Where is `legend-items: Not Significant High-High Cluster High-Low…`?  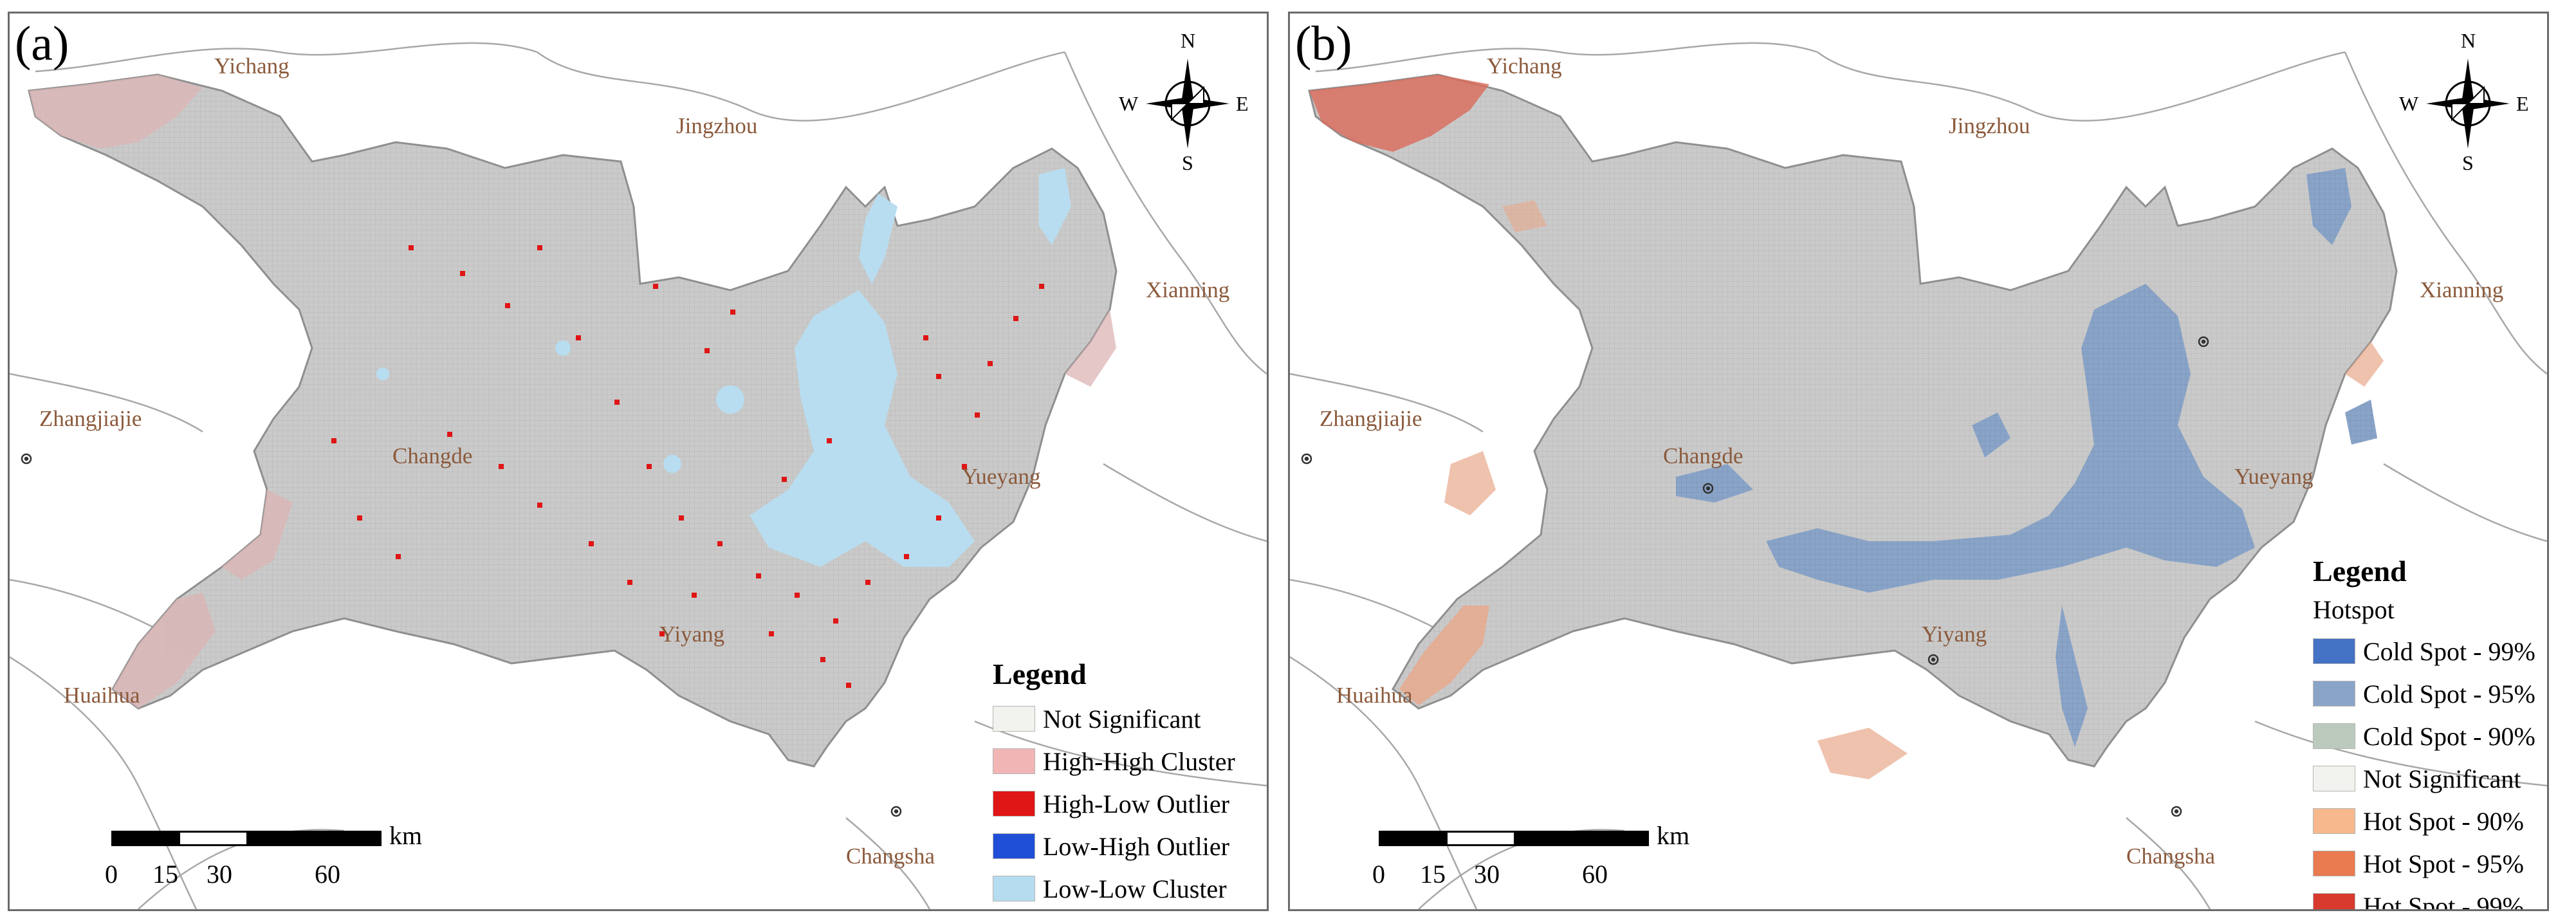 legend-items: Not Significant High-High Cluster High-Low… is located at coordinates (1114, 804).